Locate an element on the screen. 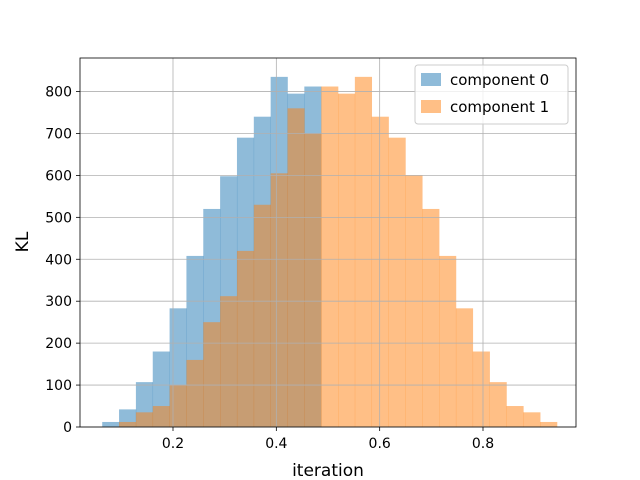 The image size is (640, 480). y-tick-label-5: 500 is located at coordinates (58, 218).